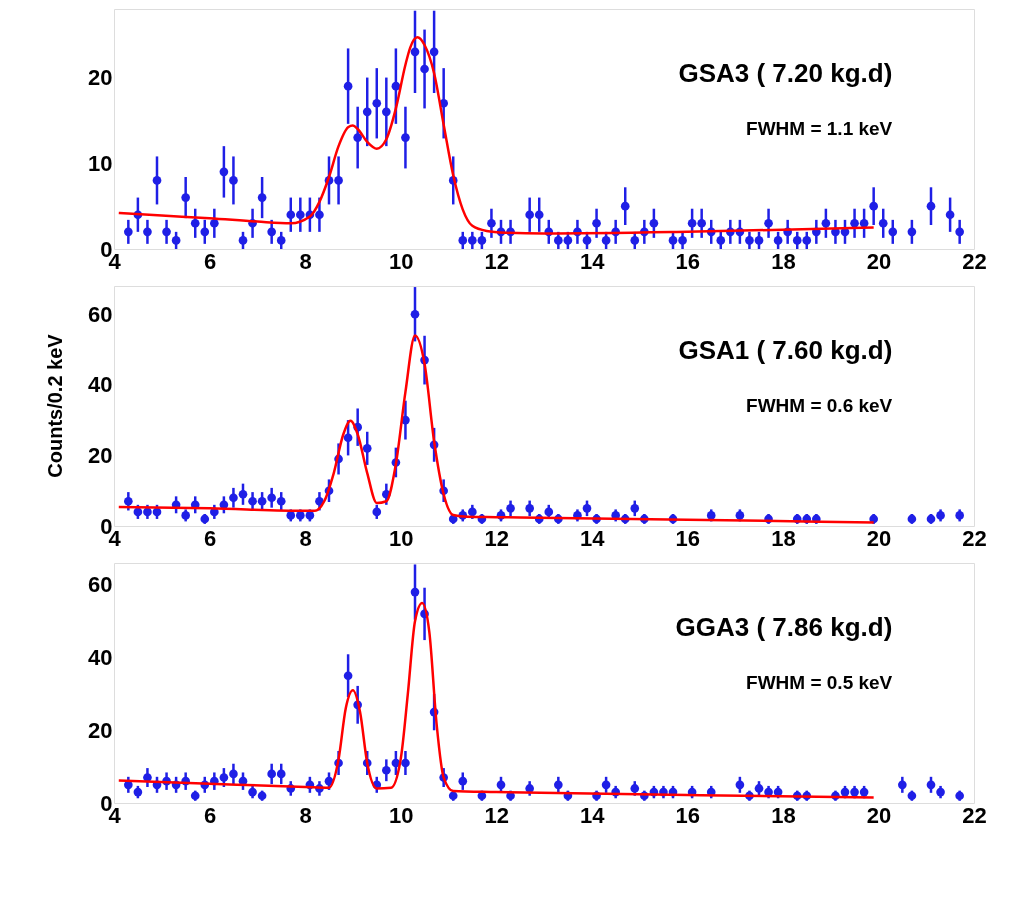  I want to click on annotation: FWHM = 0.6 keV, so click(819, 405).